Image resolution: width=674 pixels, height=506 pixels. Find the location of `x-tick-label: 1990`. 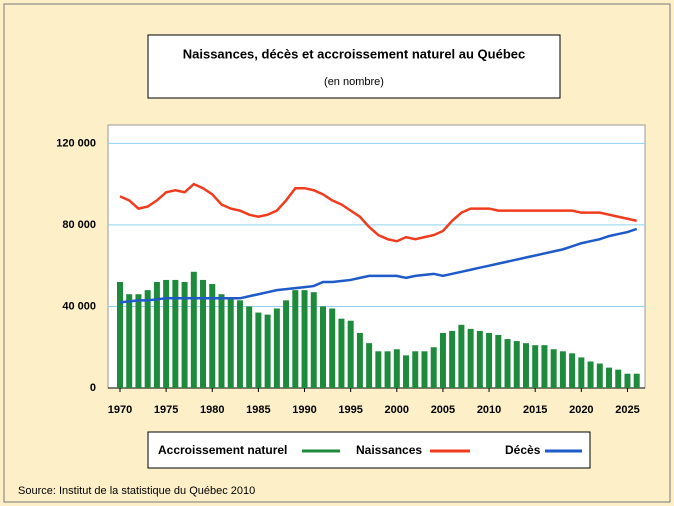

x-tick-label: 1990 is located at coordinates (304, 410).